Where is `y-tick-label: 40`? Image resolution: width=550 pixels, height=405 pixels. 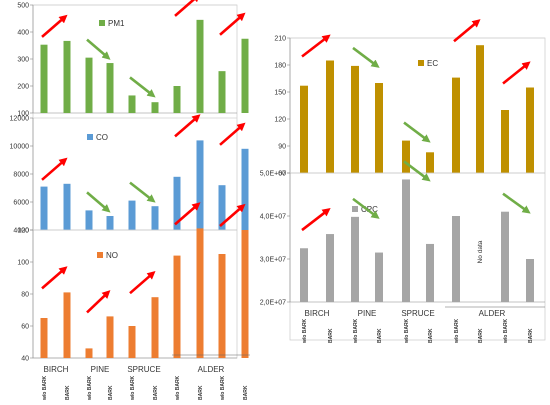
y-tick-label: 40 is located at coordinates (25, 359).